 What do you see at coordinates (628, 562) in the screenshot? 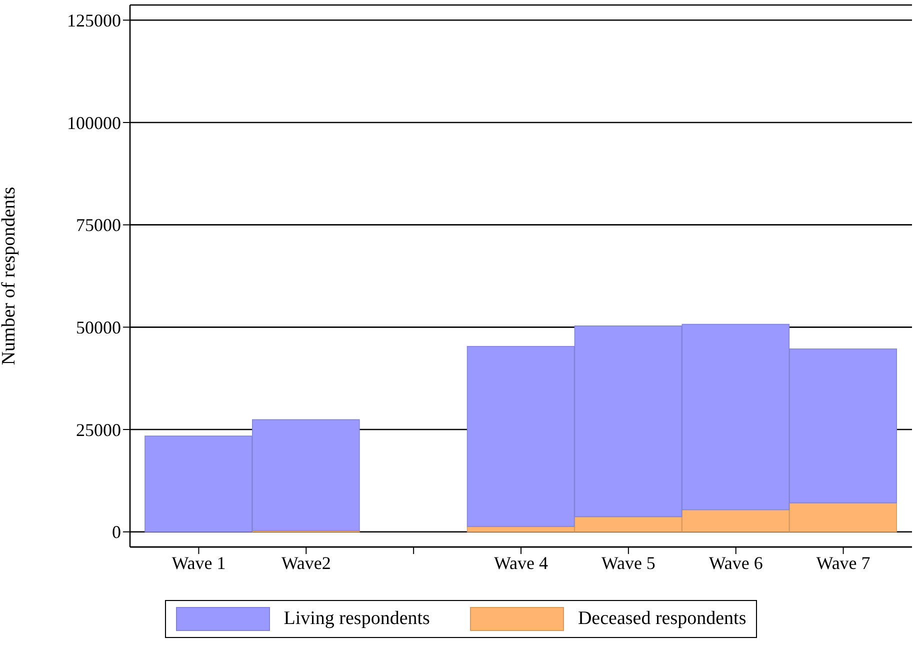
I see `x-tick-label: Wave 5` at bounding box center [628, 562].